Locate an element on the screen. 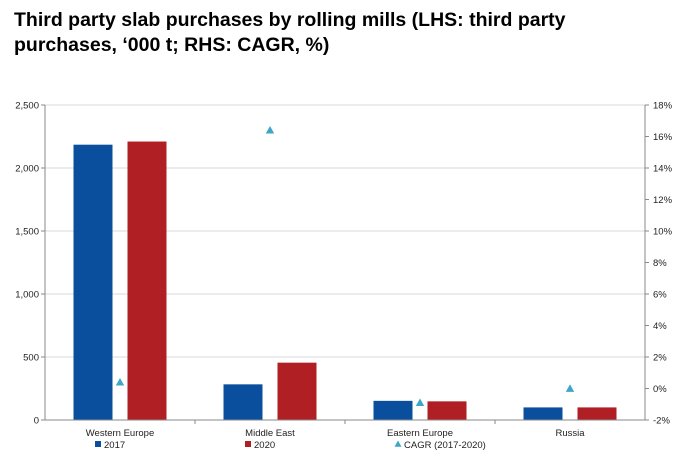 Image resolution: width=698 pixels, height=461 pixels. left-tick-label: 500 is located at coordinates (31, 358).